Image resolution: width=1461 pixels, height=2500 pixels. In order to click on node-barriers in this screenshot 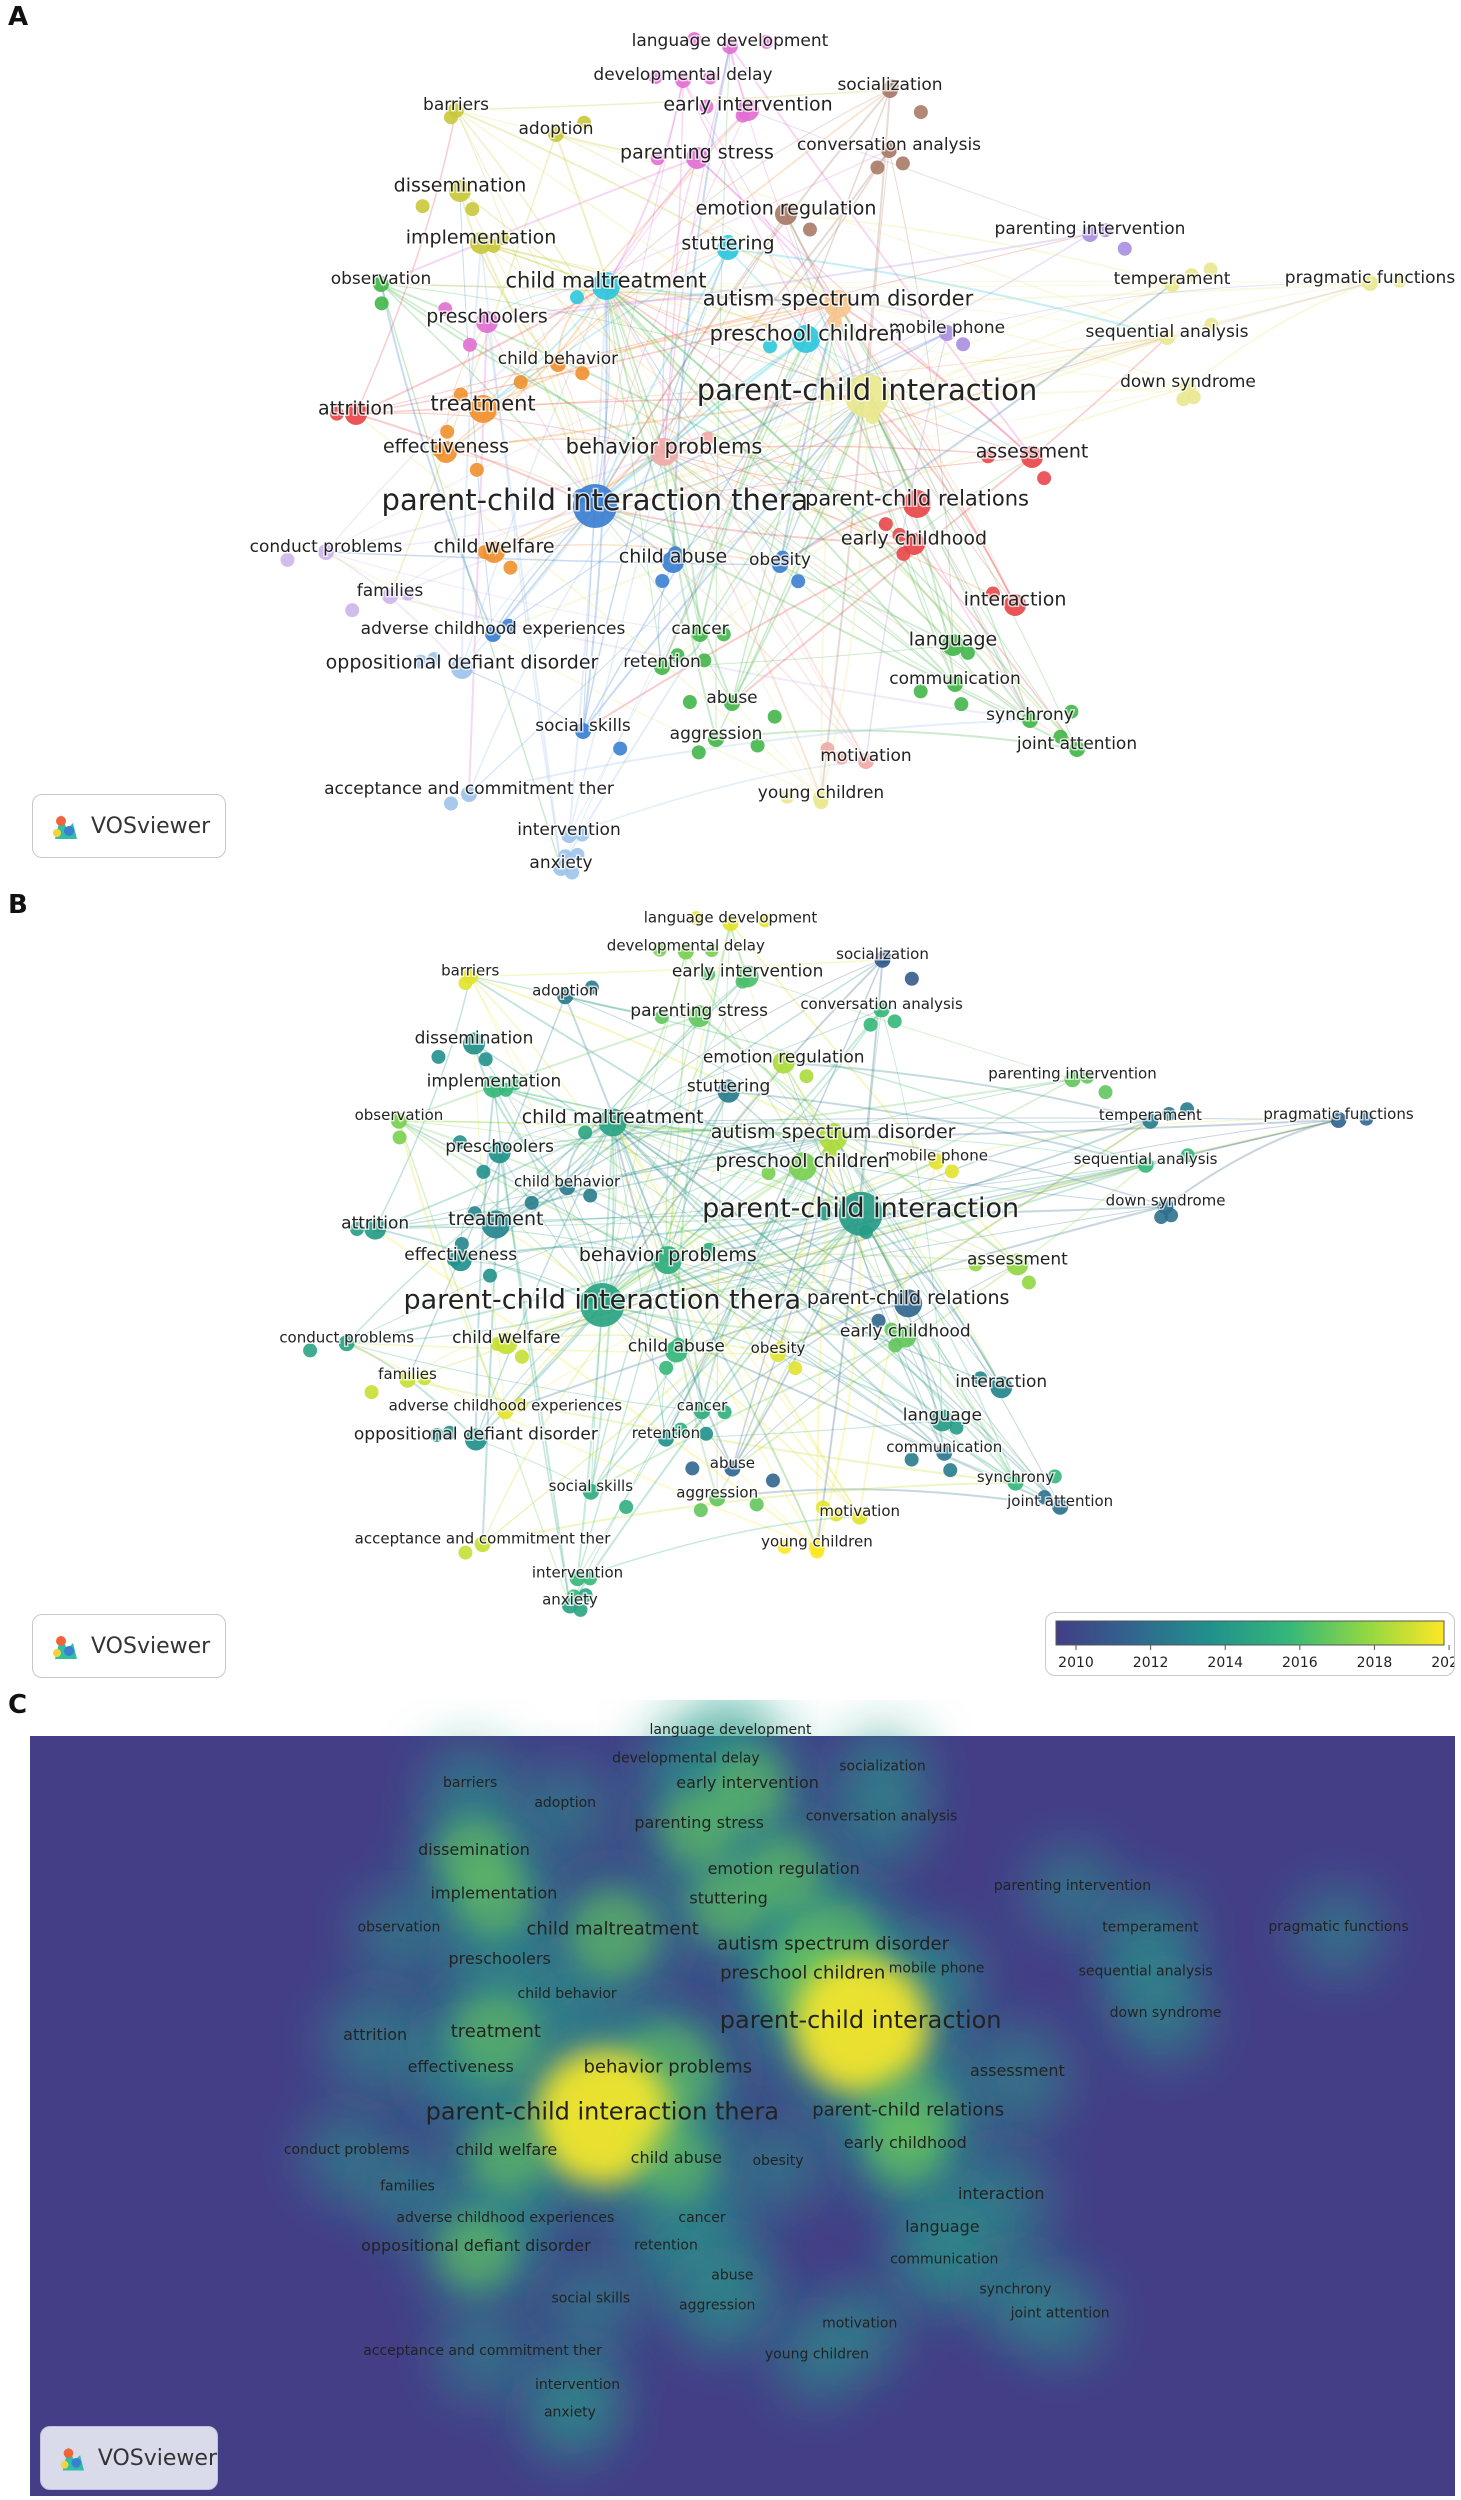, I will do `click(456, 110)`.